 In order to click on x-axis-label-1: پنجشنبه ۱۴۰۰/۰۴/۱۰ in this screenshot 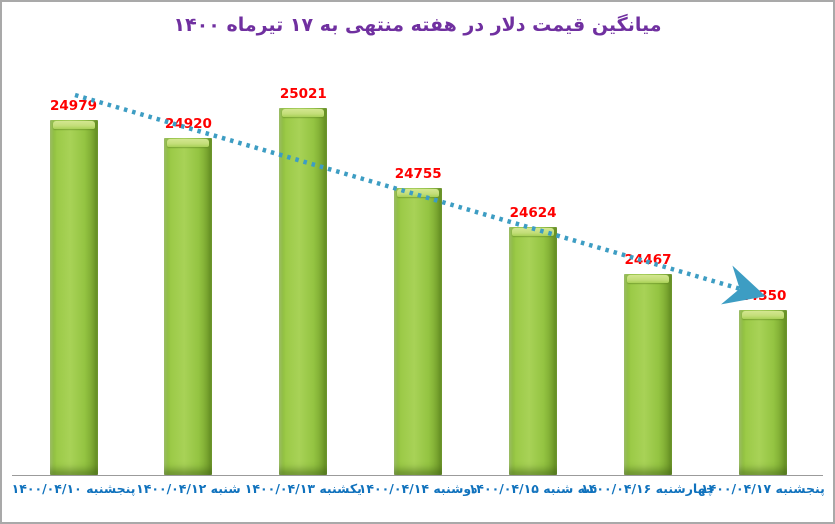, I will do `click(73, 488)`.